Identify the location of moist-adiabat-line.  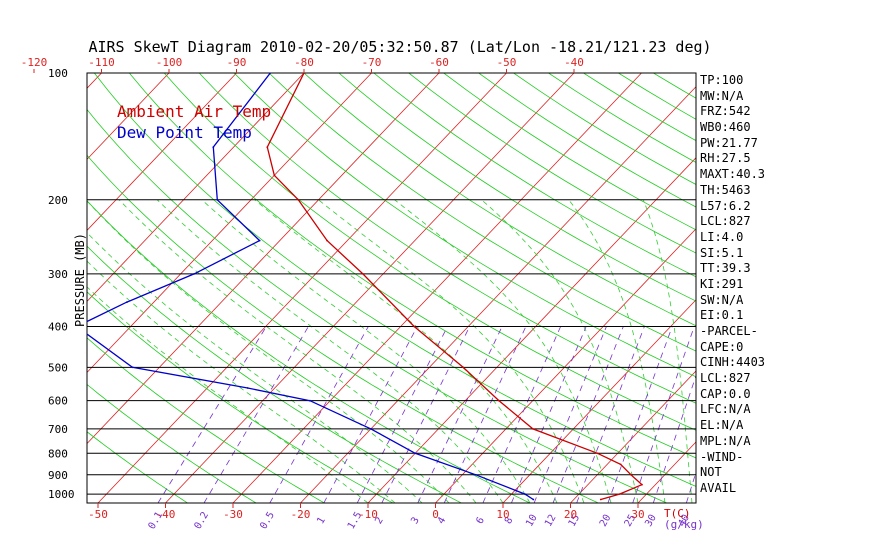
(503, 351).